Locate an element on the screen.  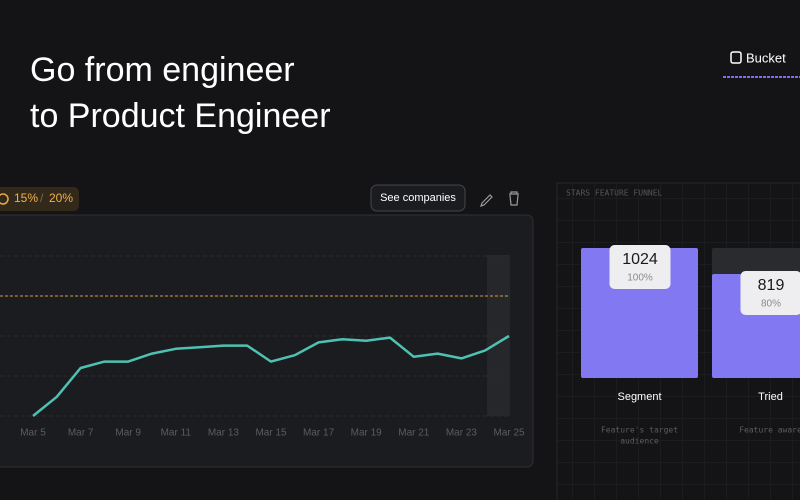
count-label: 819 is located at coordinates (771, 285).